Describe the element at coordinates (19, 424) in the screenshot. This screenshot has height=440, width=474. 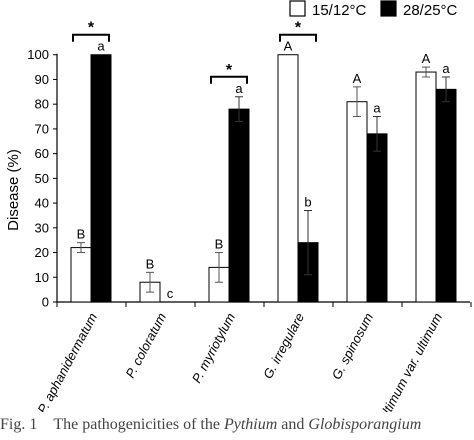
I see `caption-prefix: Fig. 1` at that location.